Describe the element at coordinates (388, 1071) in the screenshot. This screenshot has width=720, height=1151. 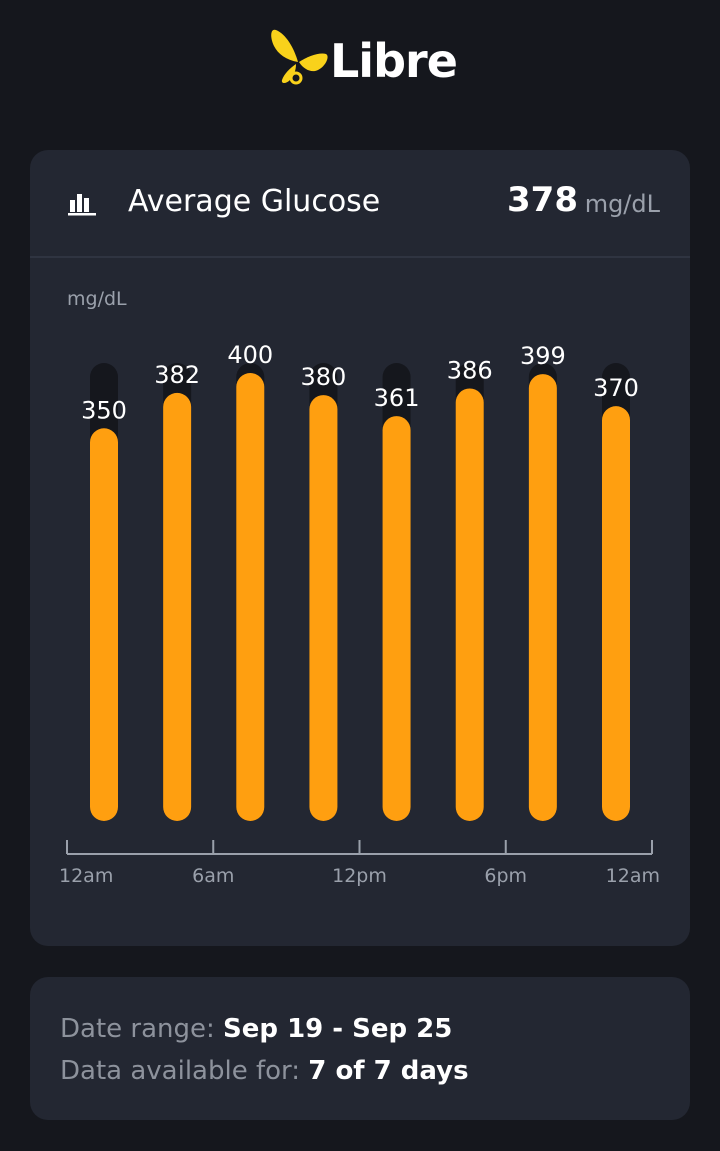
I see `data-available-value: 7 of 7 days` at that location.